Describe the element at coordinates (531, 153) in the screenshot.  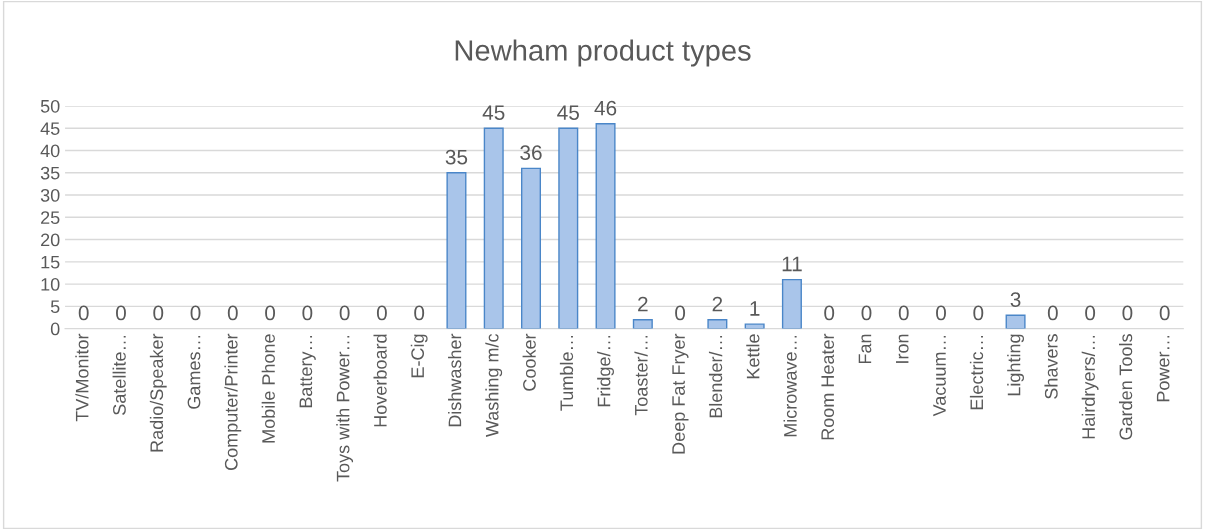
I see `data-label: 36` at that location.